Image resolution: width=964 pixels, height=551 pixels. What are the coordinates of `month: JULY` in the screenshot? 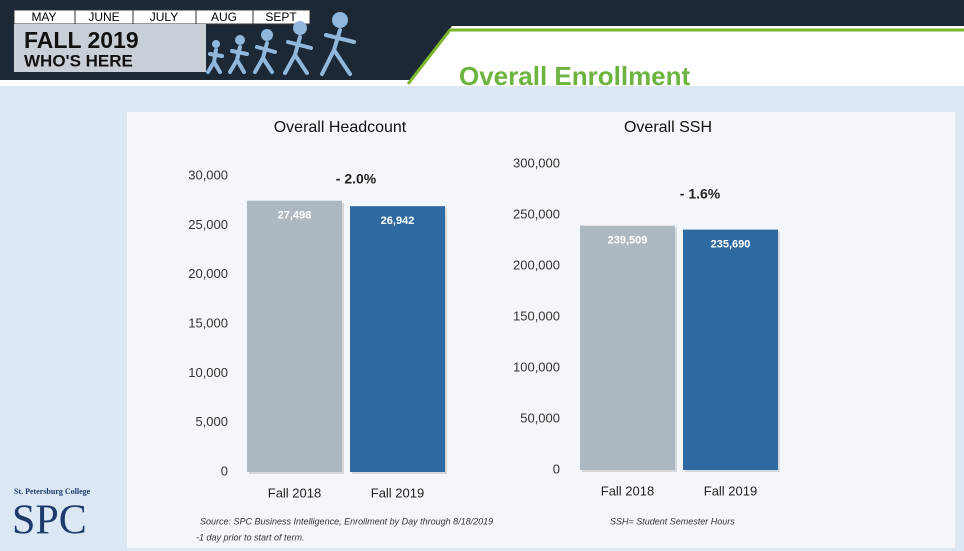 It's located at (164, 17).